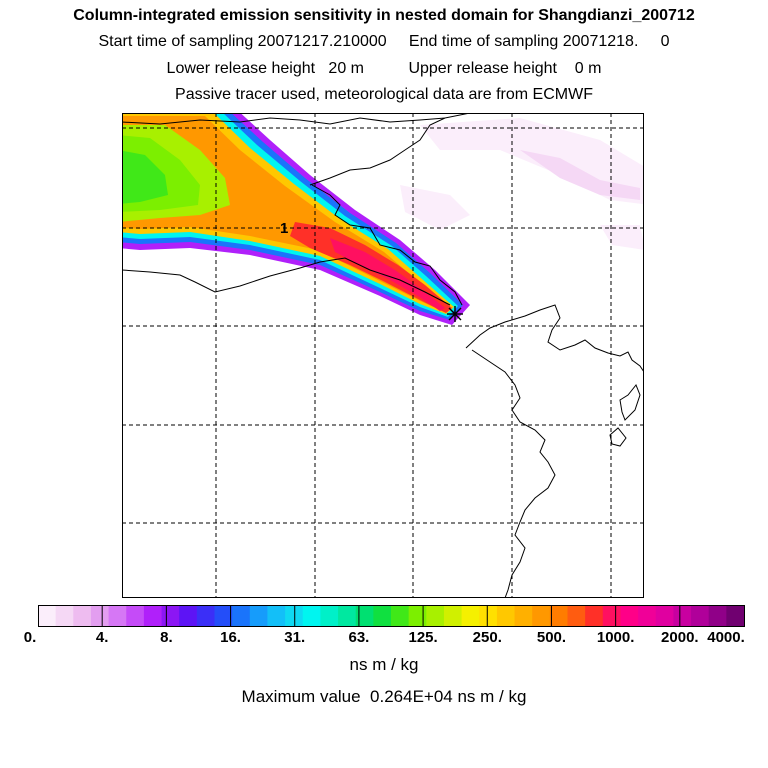  I want to click on colorbar-swatches, so click(391, 616).